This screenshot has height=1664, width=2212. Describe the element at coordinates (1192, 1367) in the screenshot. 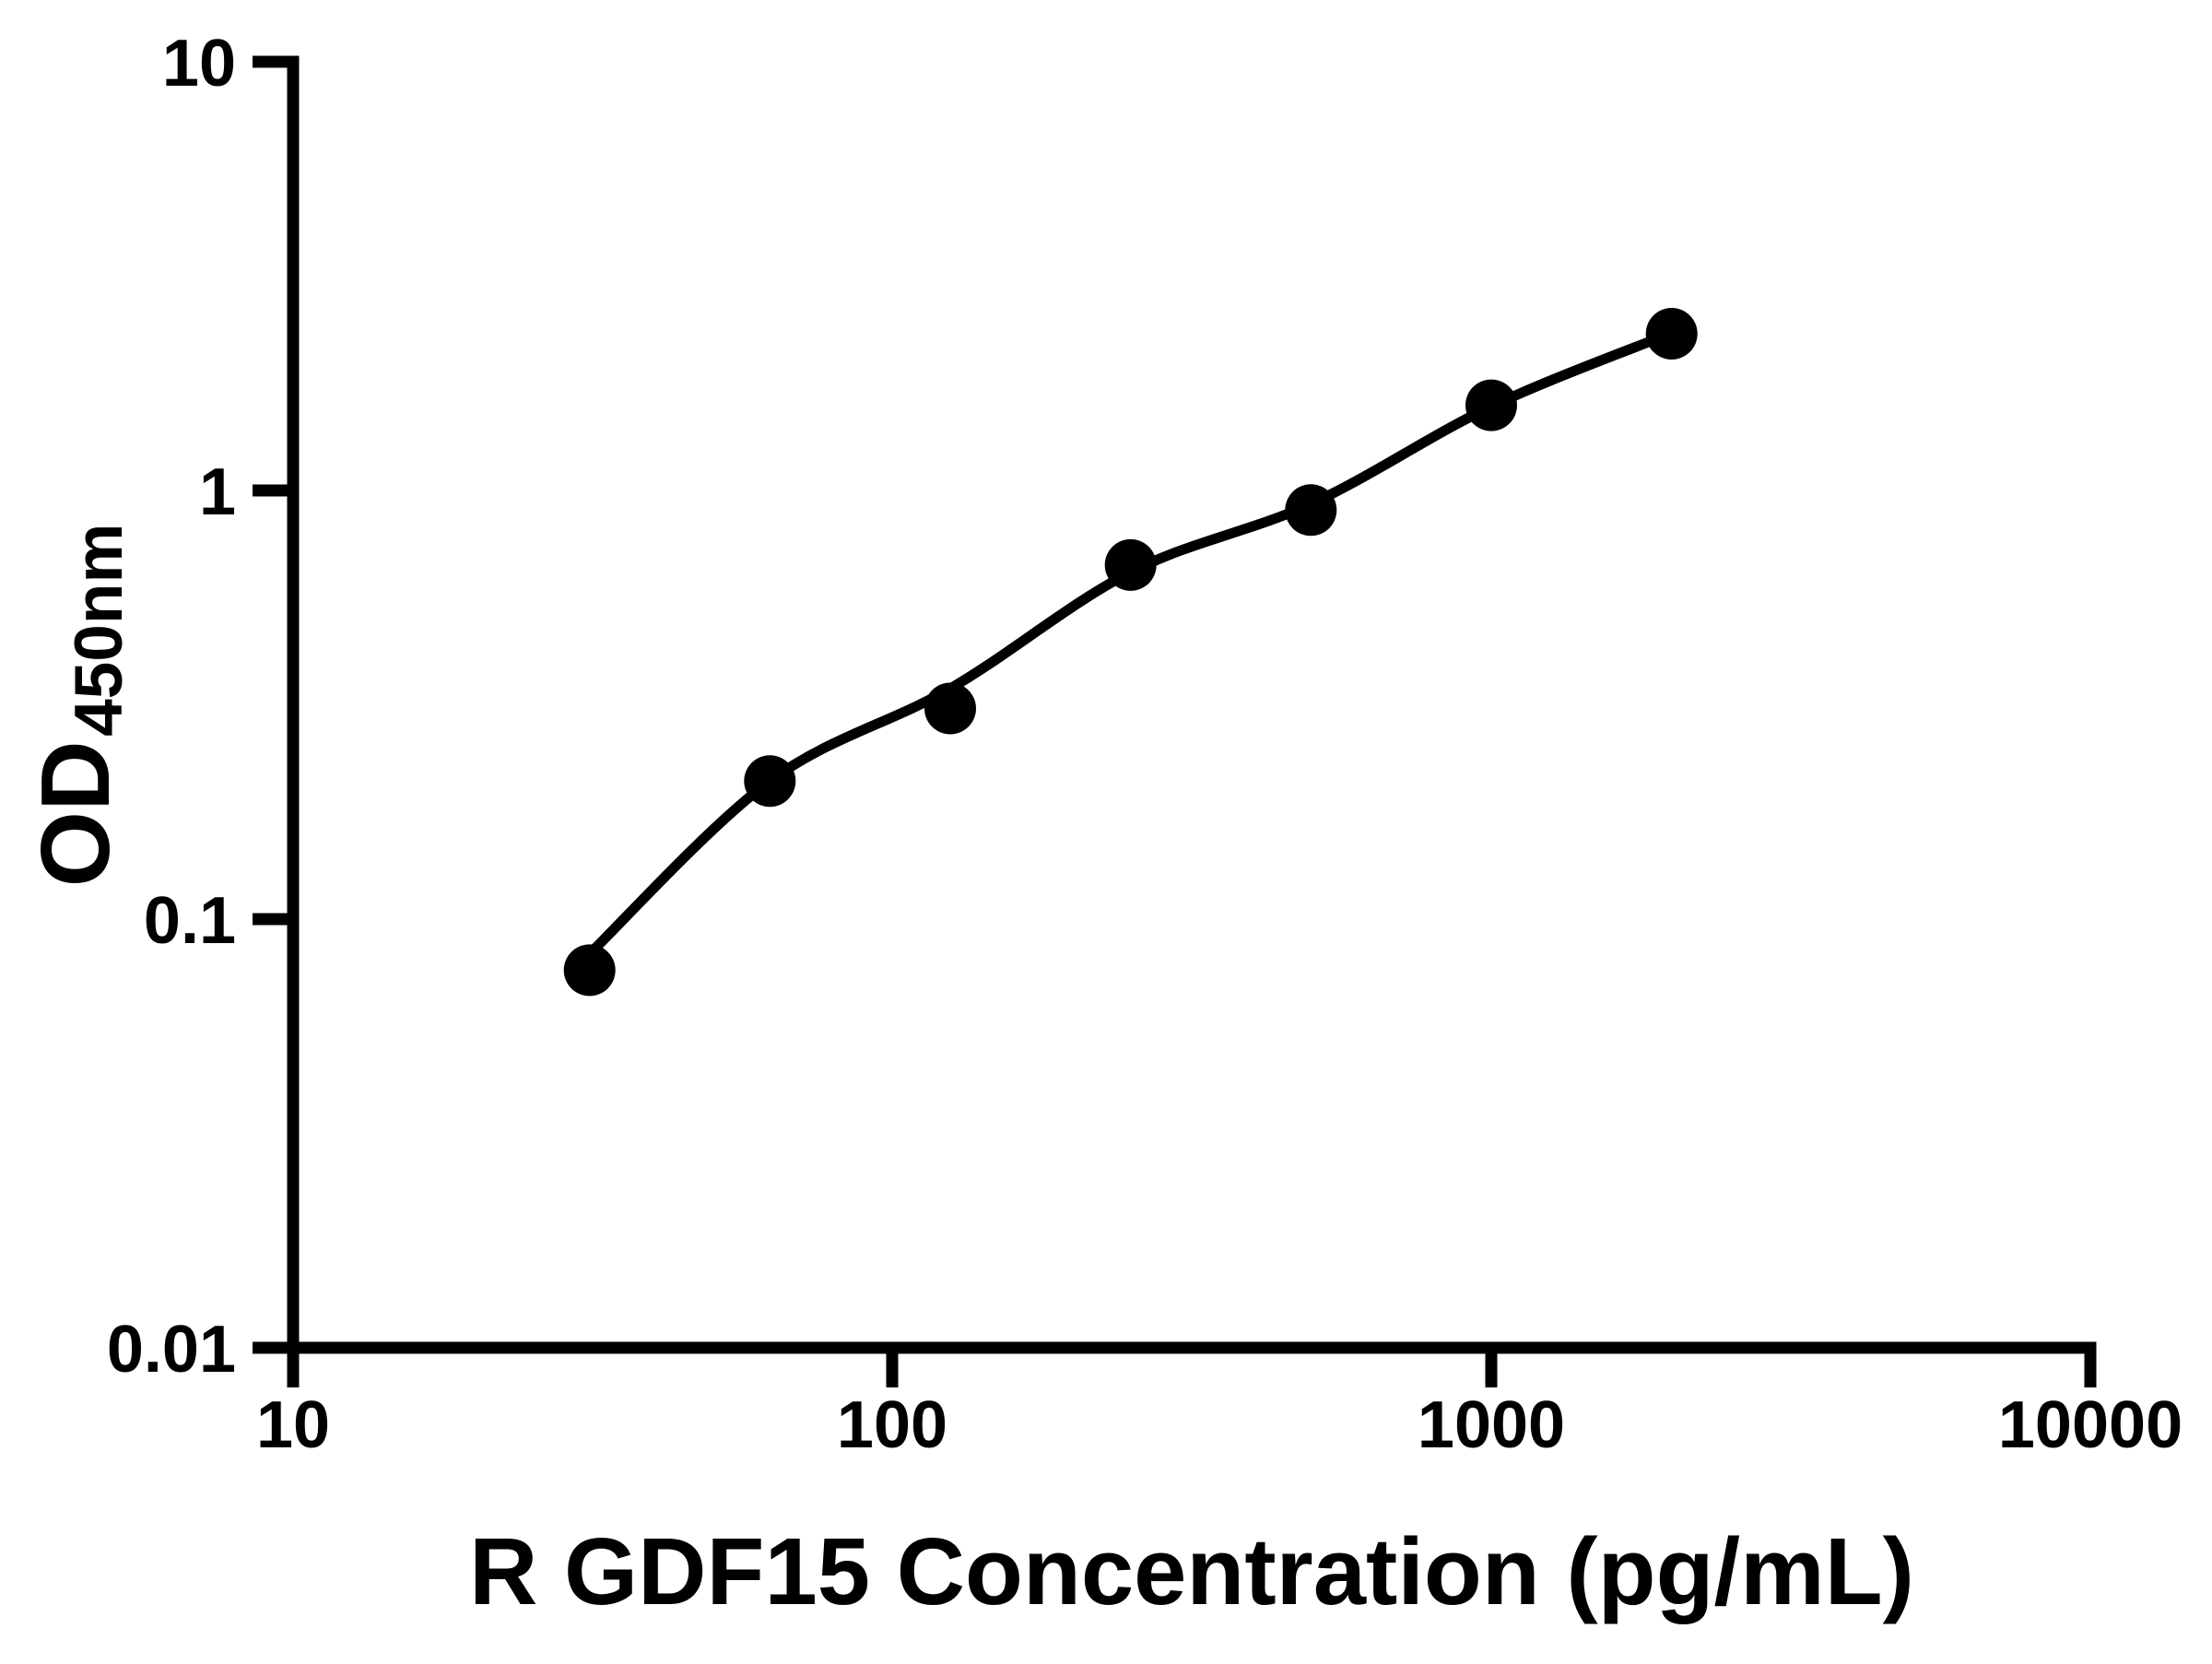

I see `x-axis-ticks` at that location.